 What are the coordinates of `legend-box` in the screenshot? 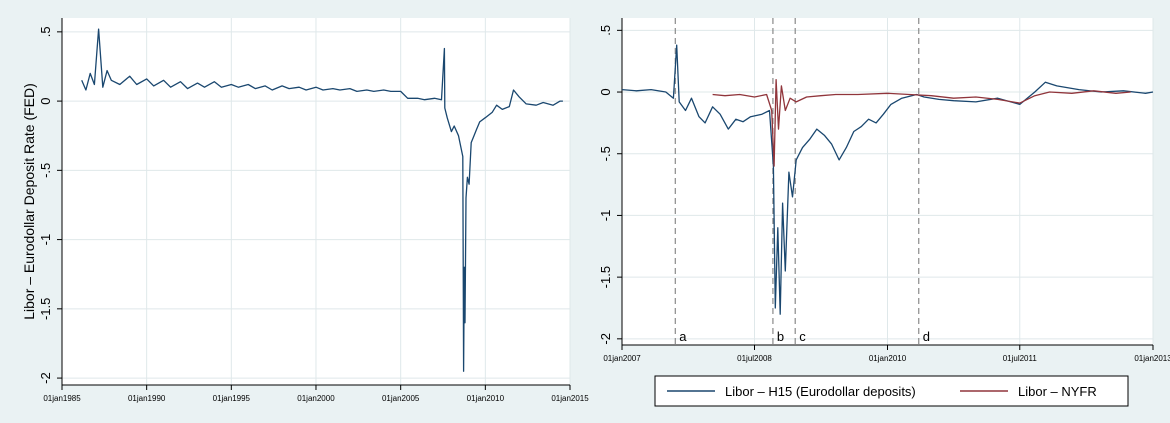 It's located at (891, 391).